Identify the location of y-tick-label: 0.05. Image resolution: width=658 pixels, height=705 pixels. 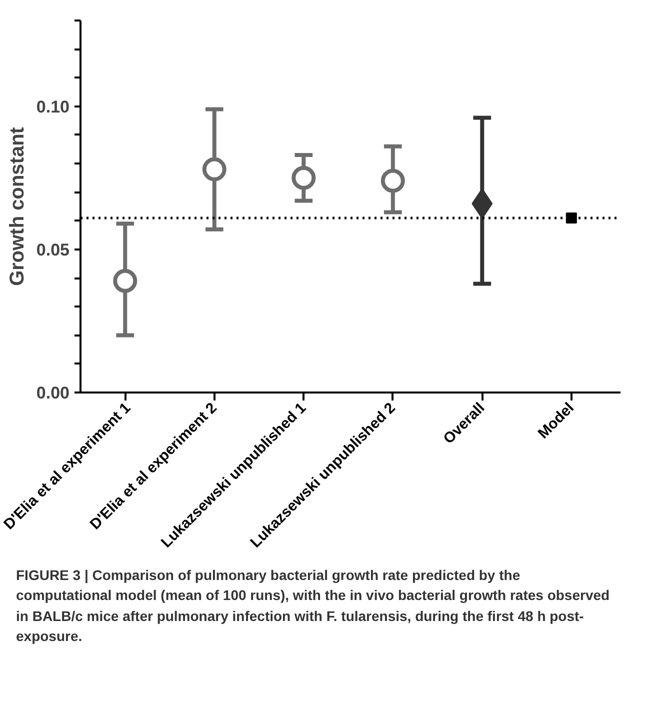
(53, 250).